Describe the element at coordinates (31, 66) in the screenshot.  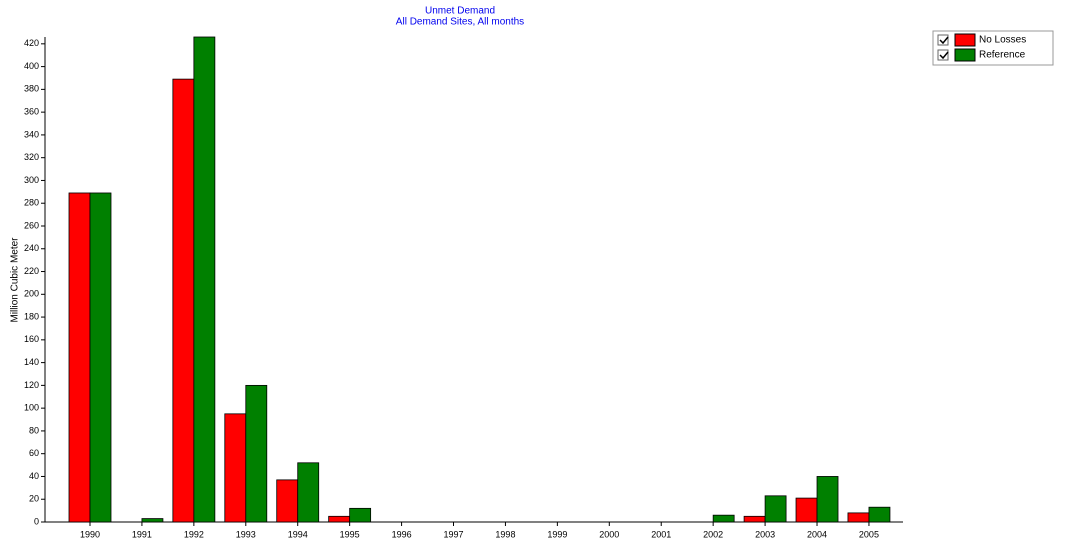
I see `y-tick-label: 400` at that location.